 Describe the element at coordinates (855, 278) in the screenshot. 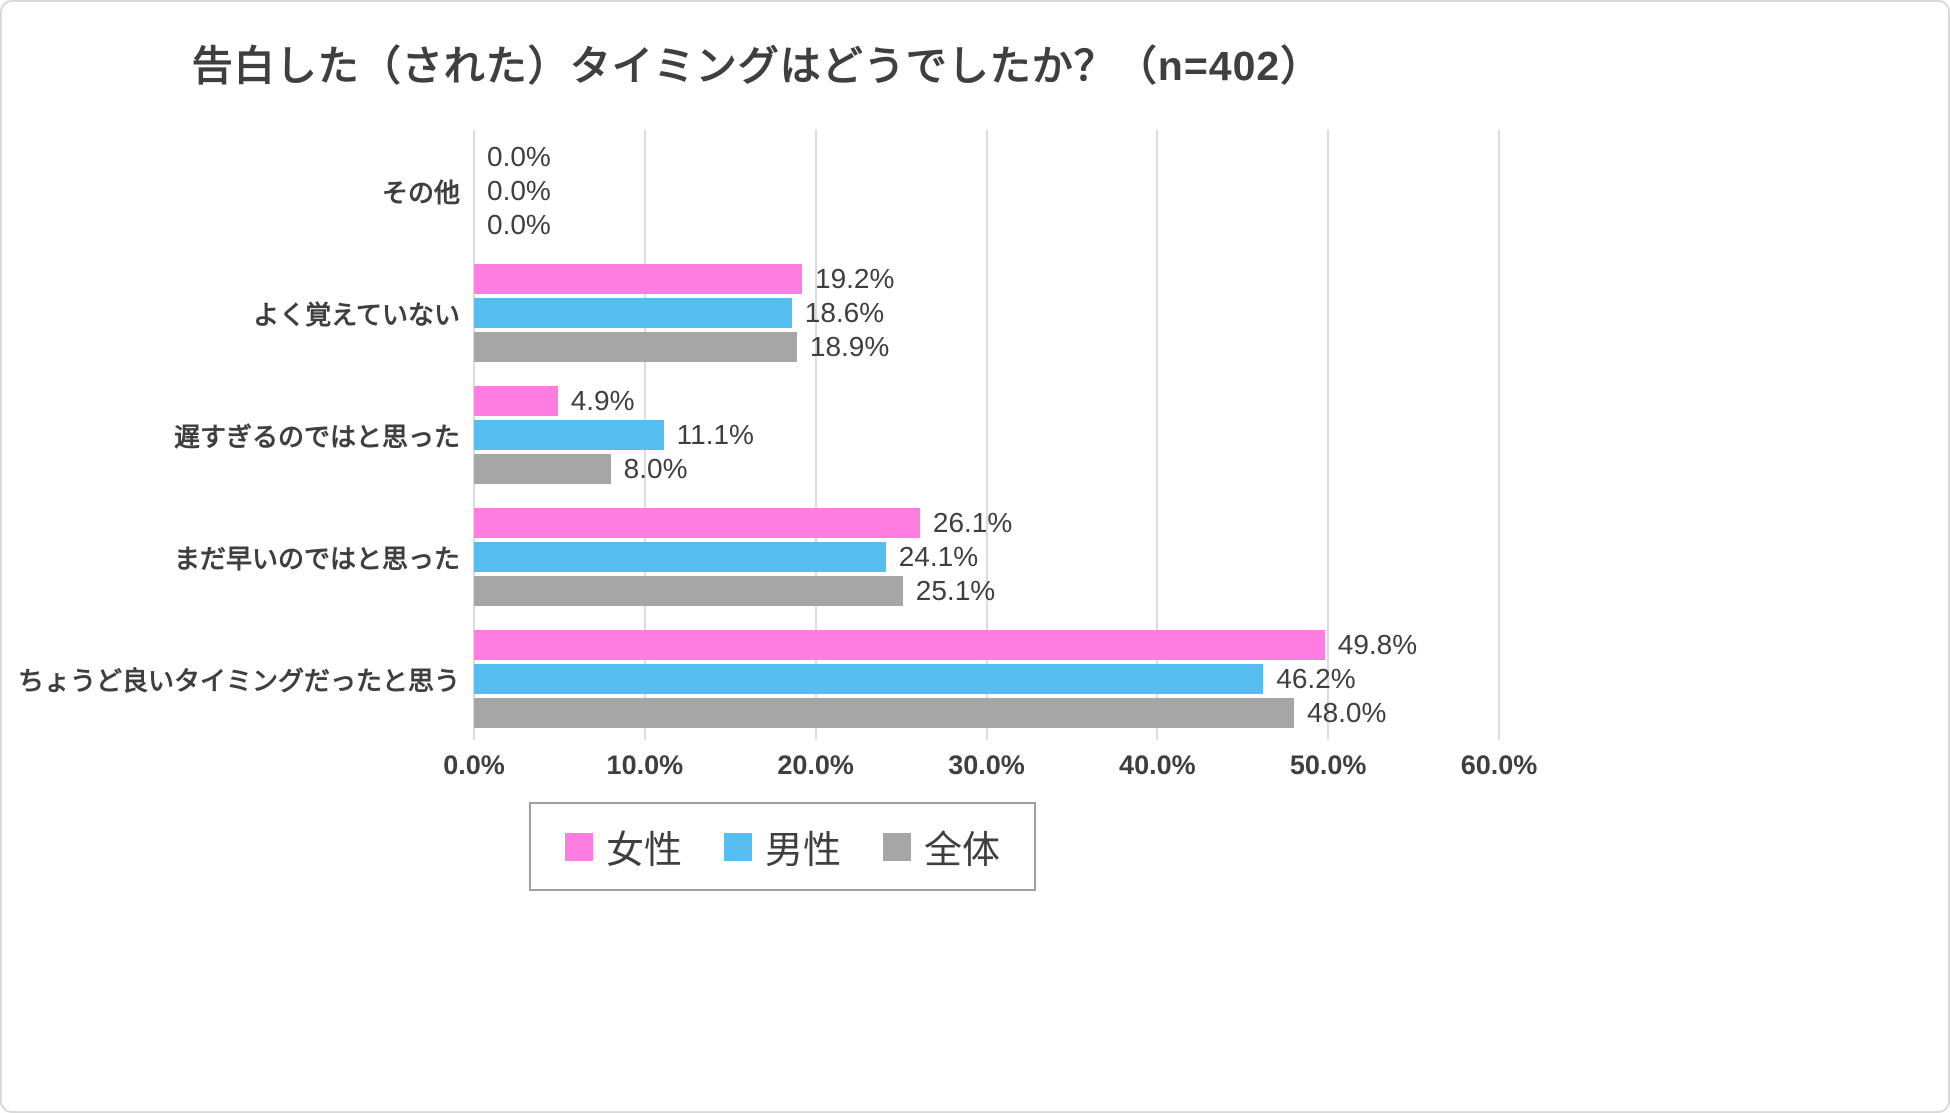

I see `value-label-female: 19.2%` at that location.